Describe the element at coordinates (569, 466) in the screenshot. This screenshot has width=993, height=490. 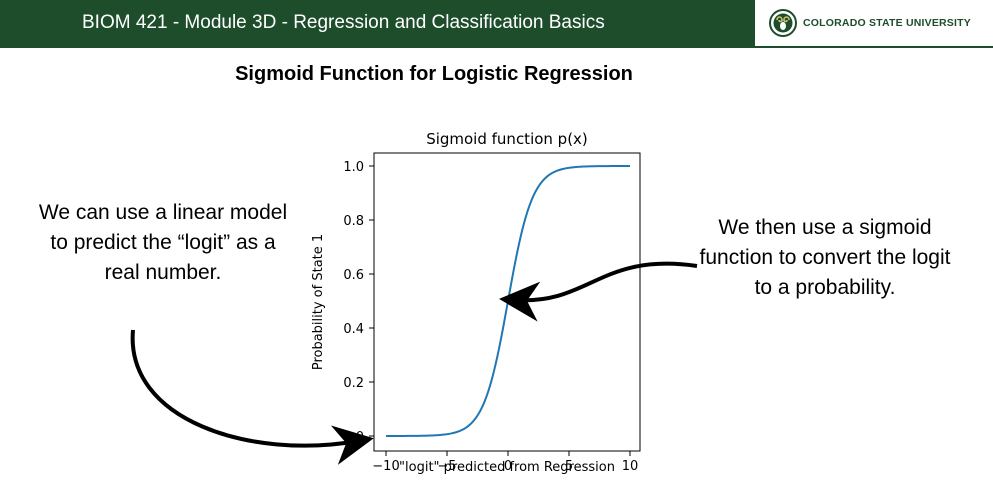
I see `x-tick-label: 5` at that location.